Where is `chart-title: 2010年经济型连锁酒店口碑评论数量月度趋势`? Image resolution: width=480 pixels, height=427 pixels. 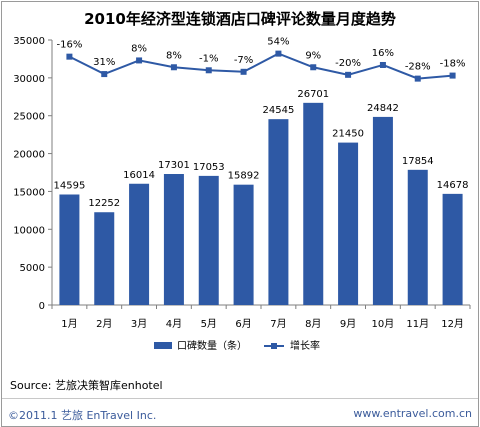
chart-title: 2010年经济型连锁酒店口碑评论数量月度趋势 is located at coordinates (240, 19).